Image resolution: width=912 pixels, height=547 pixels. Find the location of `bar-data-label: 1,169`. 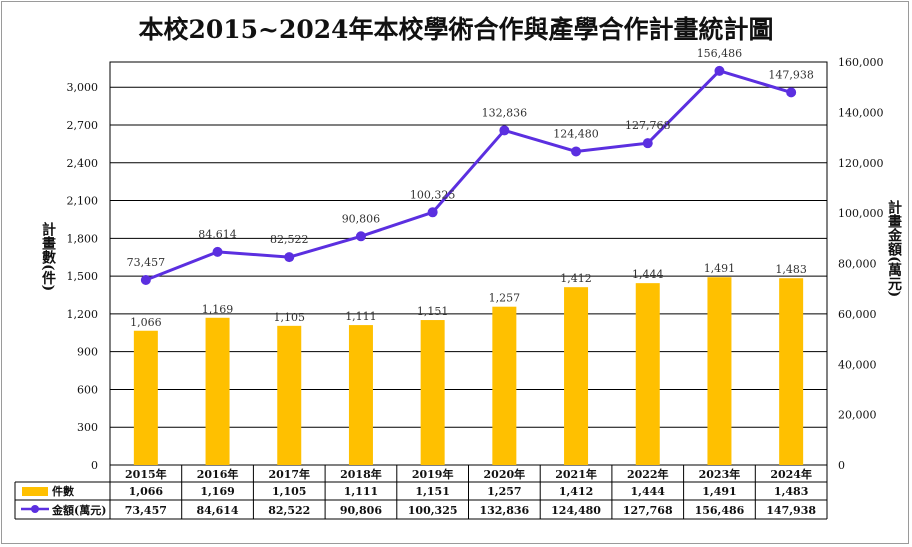

bar-data-label: 1,169 is located at coordinates (218, 309).